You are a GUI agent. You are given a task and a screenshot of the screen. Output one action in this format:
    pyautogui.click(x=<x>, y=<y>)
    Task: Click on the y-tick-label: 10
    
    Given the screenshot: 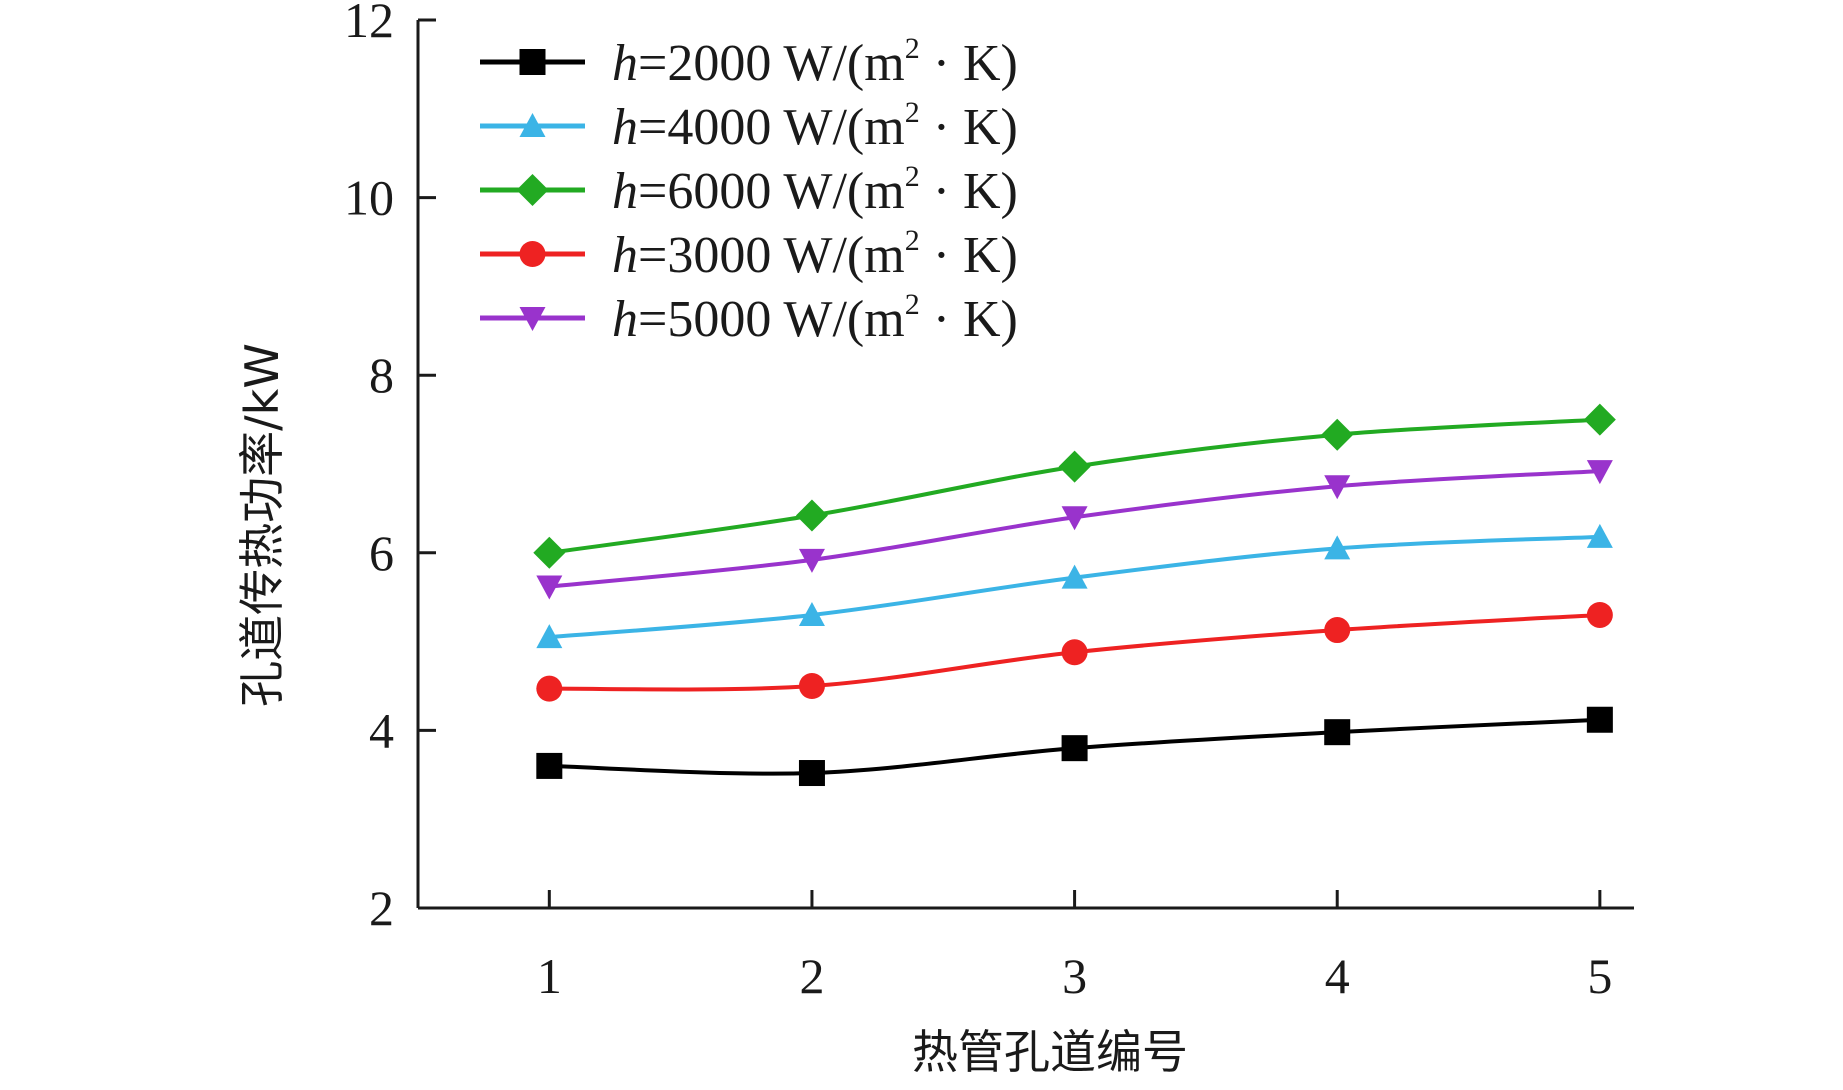 What is the action you would take?
    pyautogui.click(x=369, y=198)
    